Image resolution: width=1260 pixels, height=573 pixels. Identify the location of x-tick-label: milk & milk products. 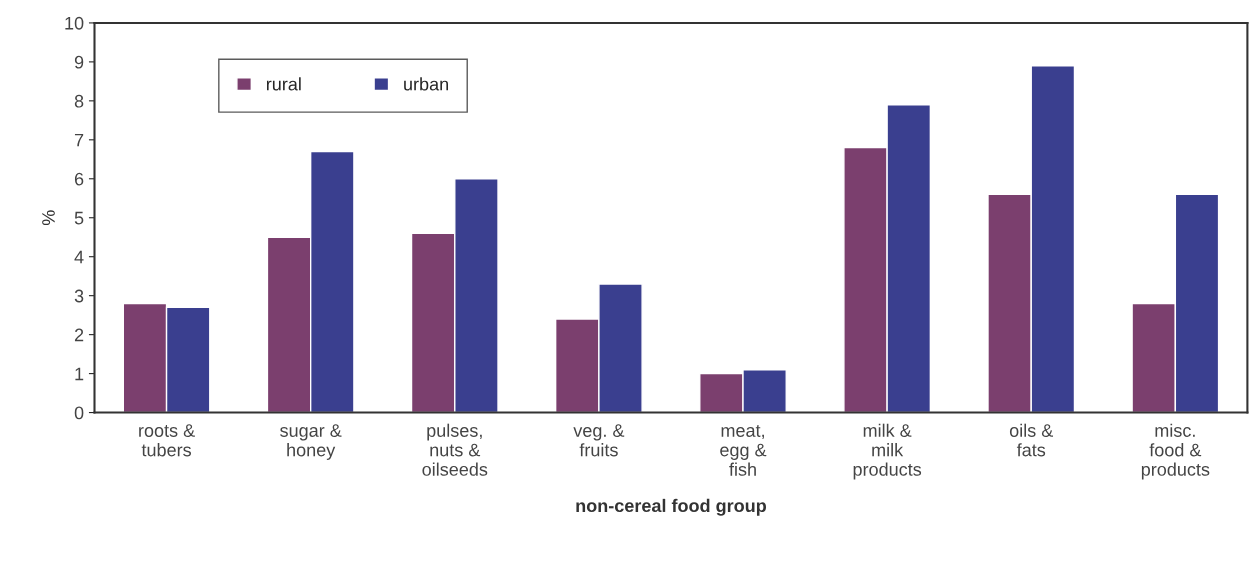
(887, 451).